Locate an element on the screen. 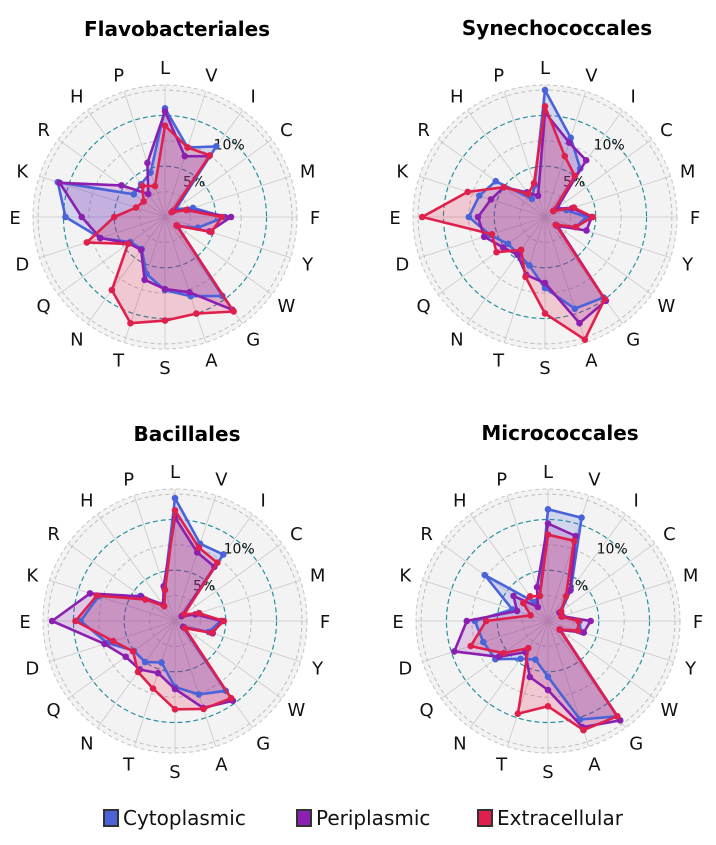  data-point-cytoplasmic-H is located at coordinates (532, 199).